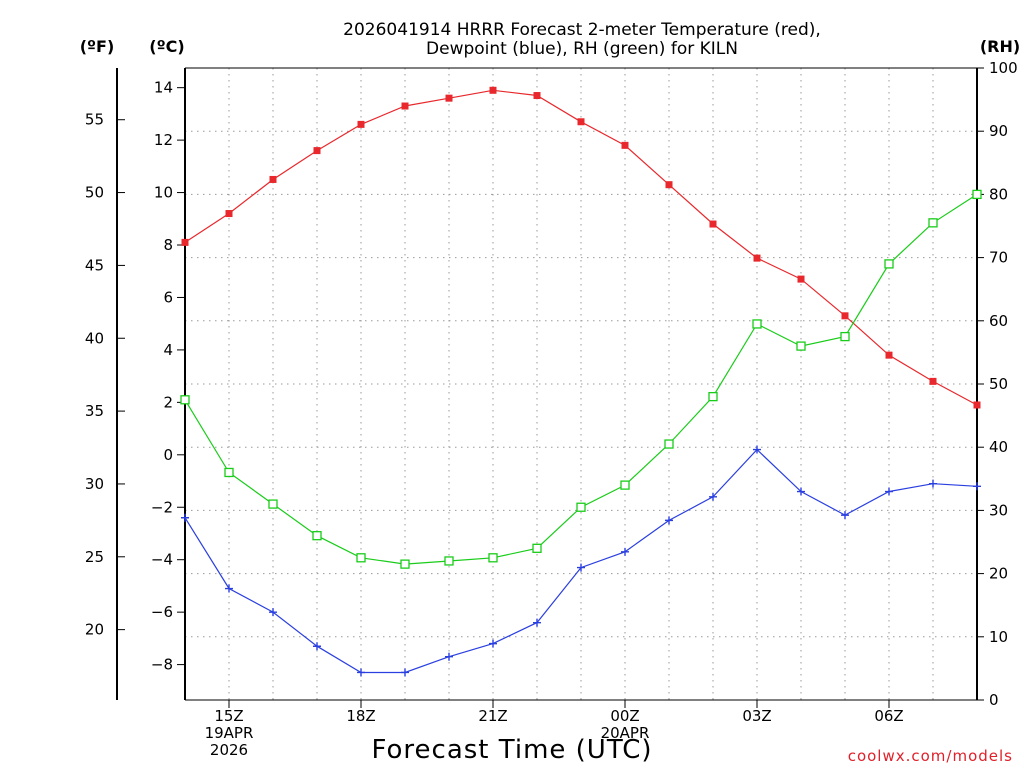  I want to click on celsius-unit-label: (ºC), so click(166, 46).